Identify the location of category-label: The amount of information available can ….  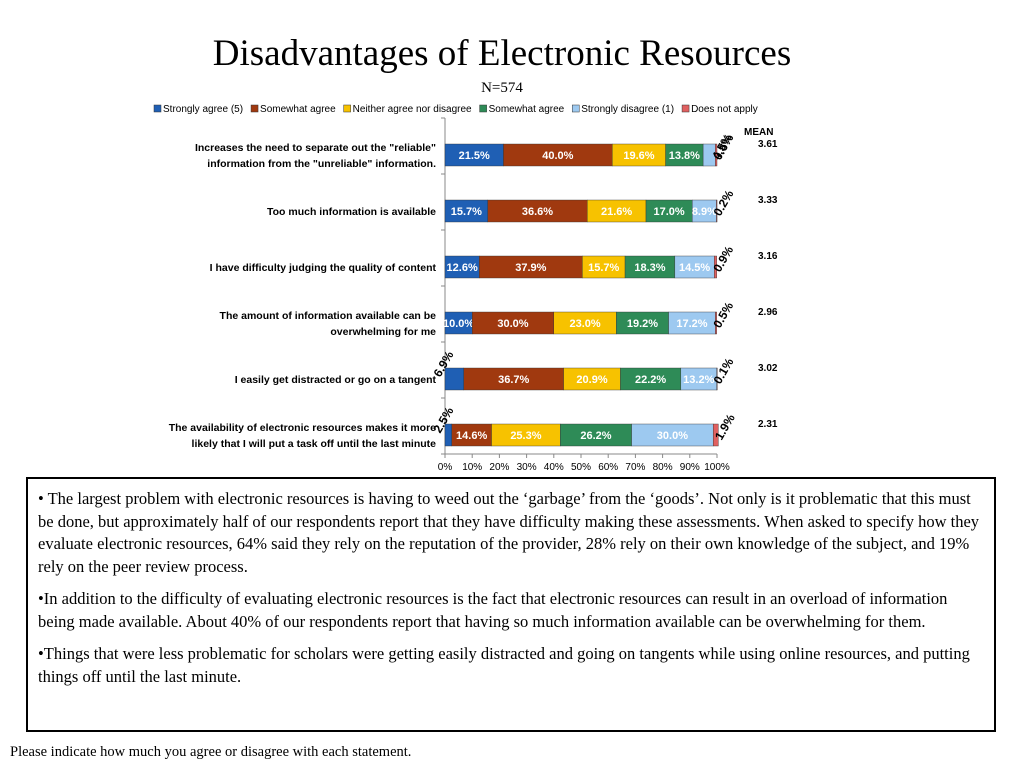
(328, 316).